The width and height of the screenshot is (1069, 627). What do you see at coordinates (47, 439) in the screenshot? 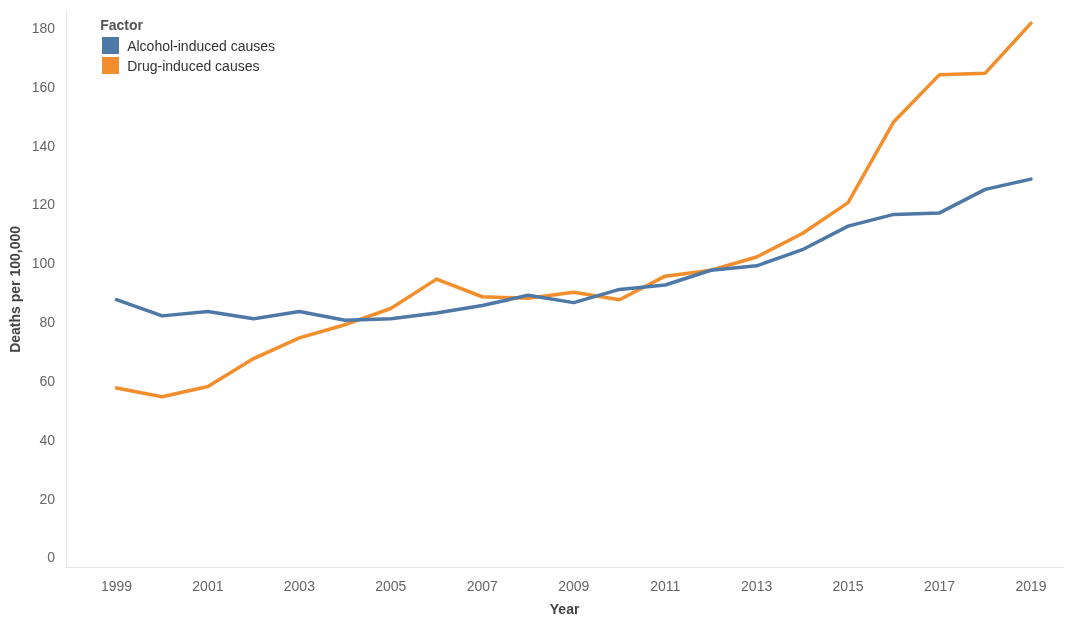
I see `y-tick-label: 40` at bounding box center [47, 439].